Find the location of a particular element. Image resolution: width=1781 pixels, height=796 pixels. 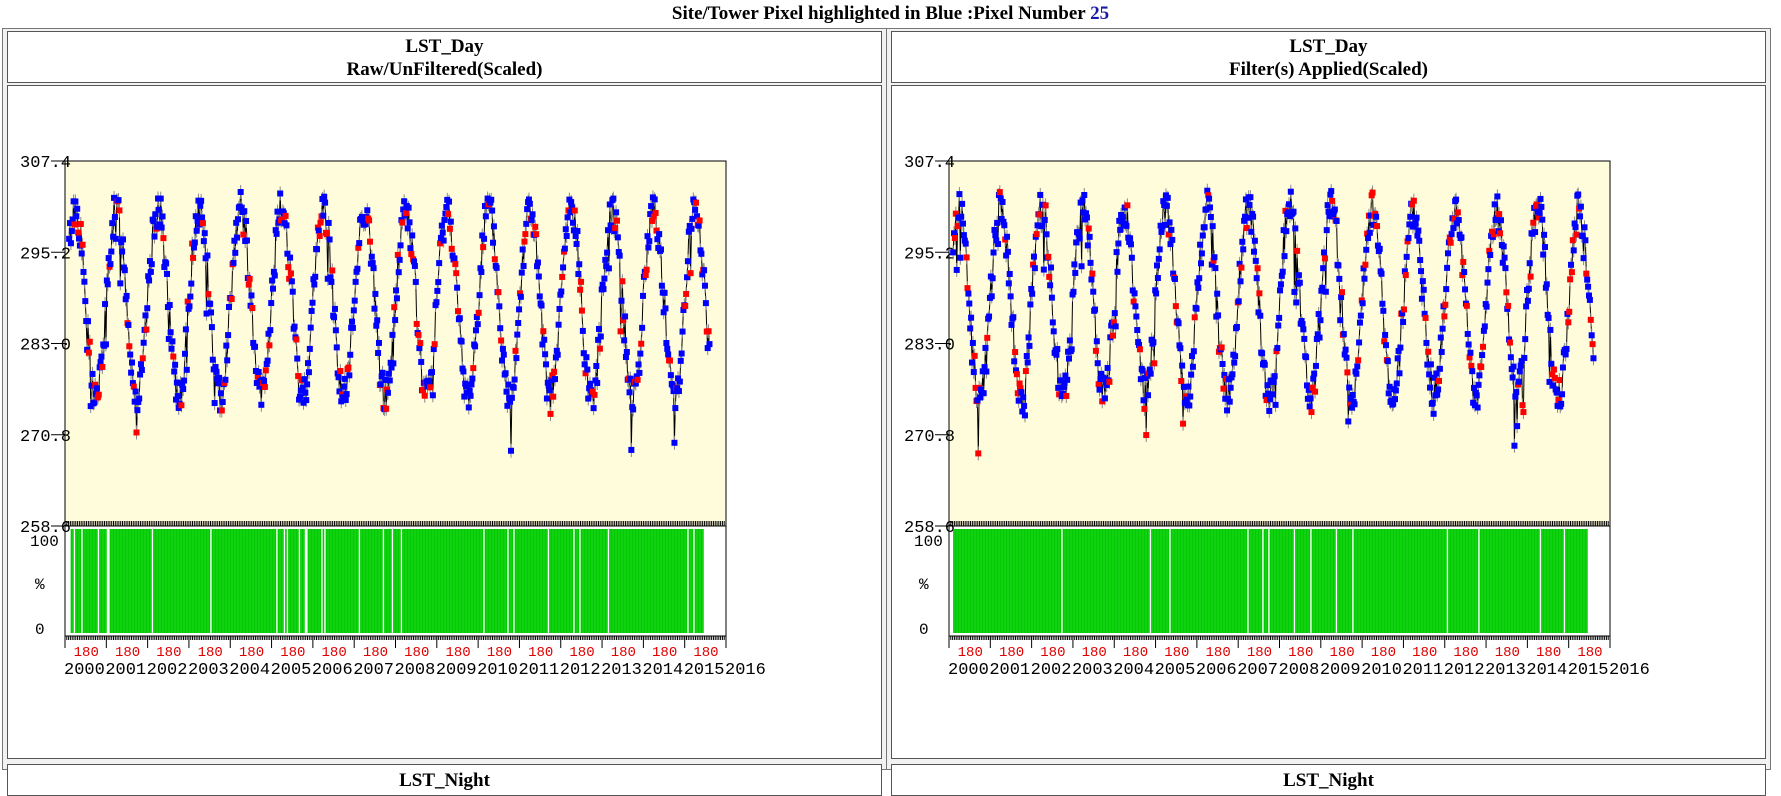

qa-bars is located at coordinates (1270, 581).